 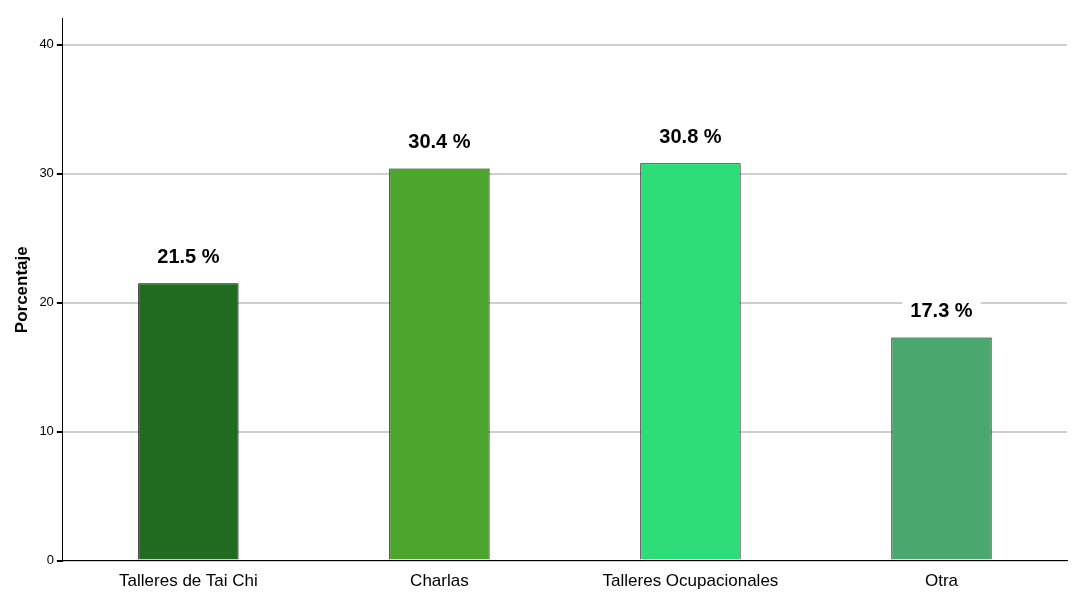 What do you see at coordinates (188, 255) in the screenshot?
I see `data-label: 21.5 %` at bounding box center [188, 255].